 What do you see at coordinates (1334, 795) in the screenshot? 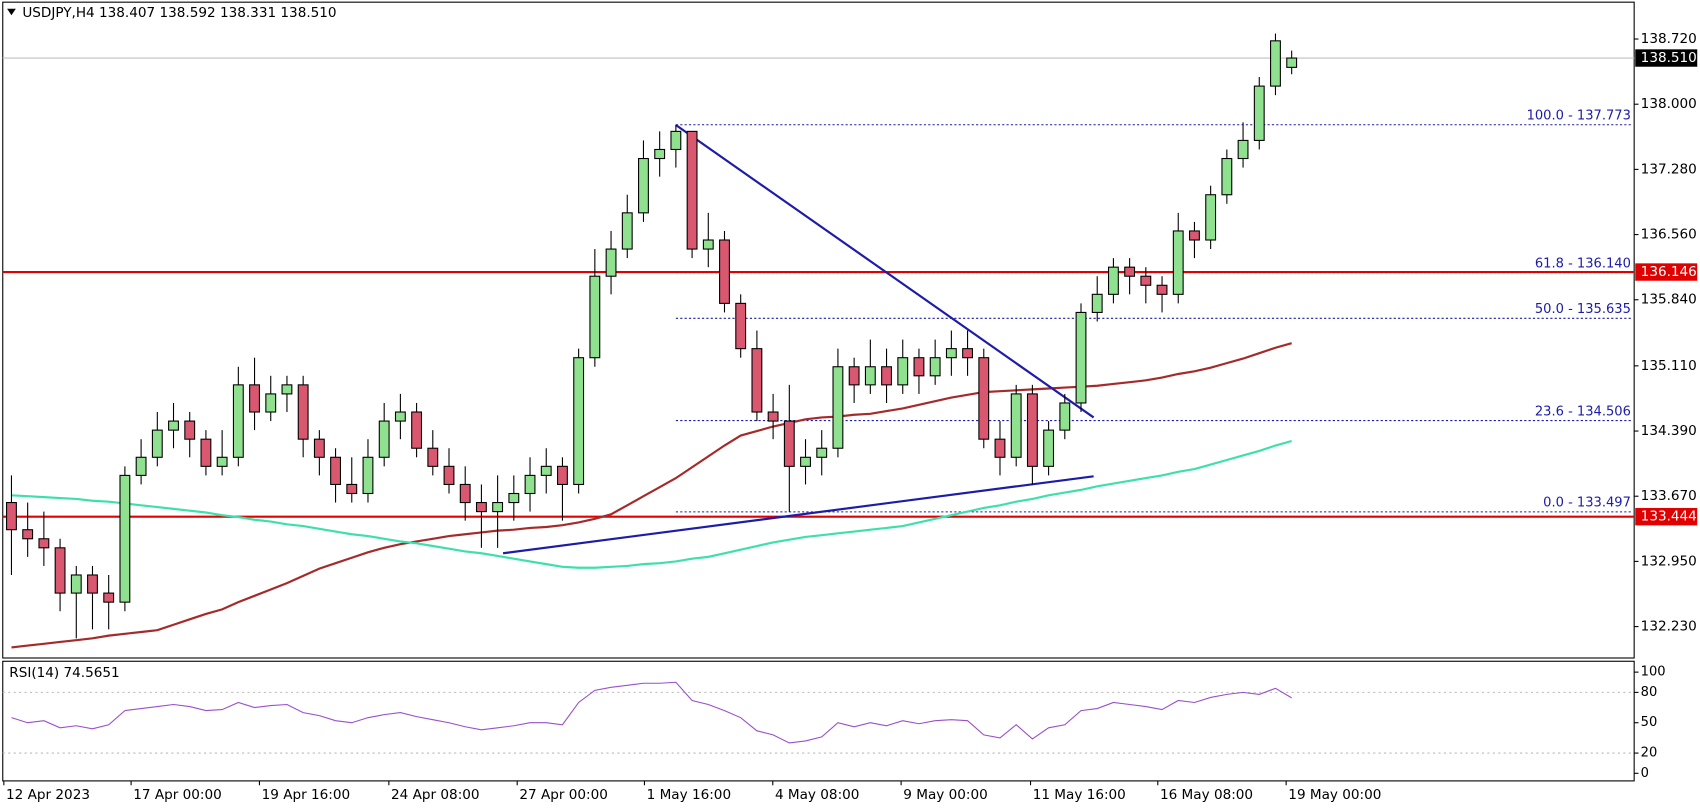
I see `x-tick-label: 19 May 00:00` at bounding box center [1334, 795].